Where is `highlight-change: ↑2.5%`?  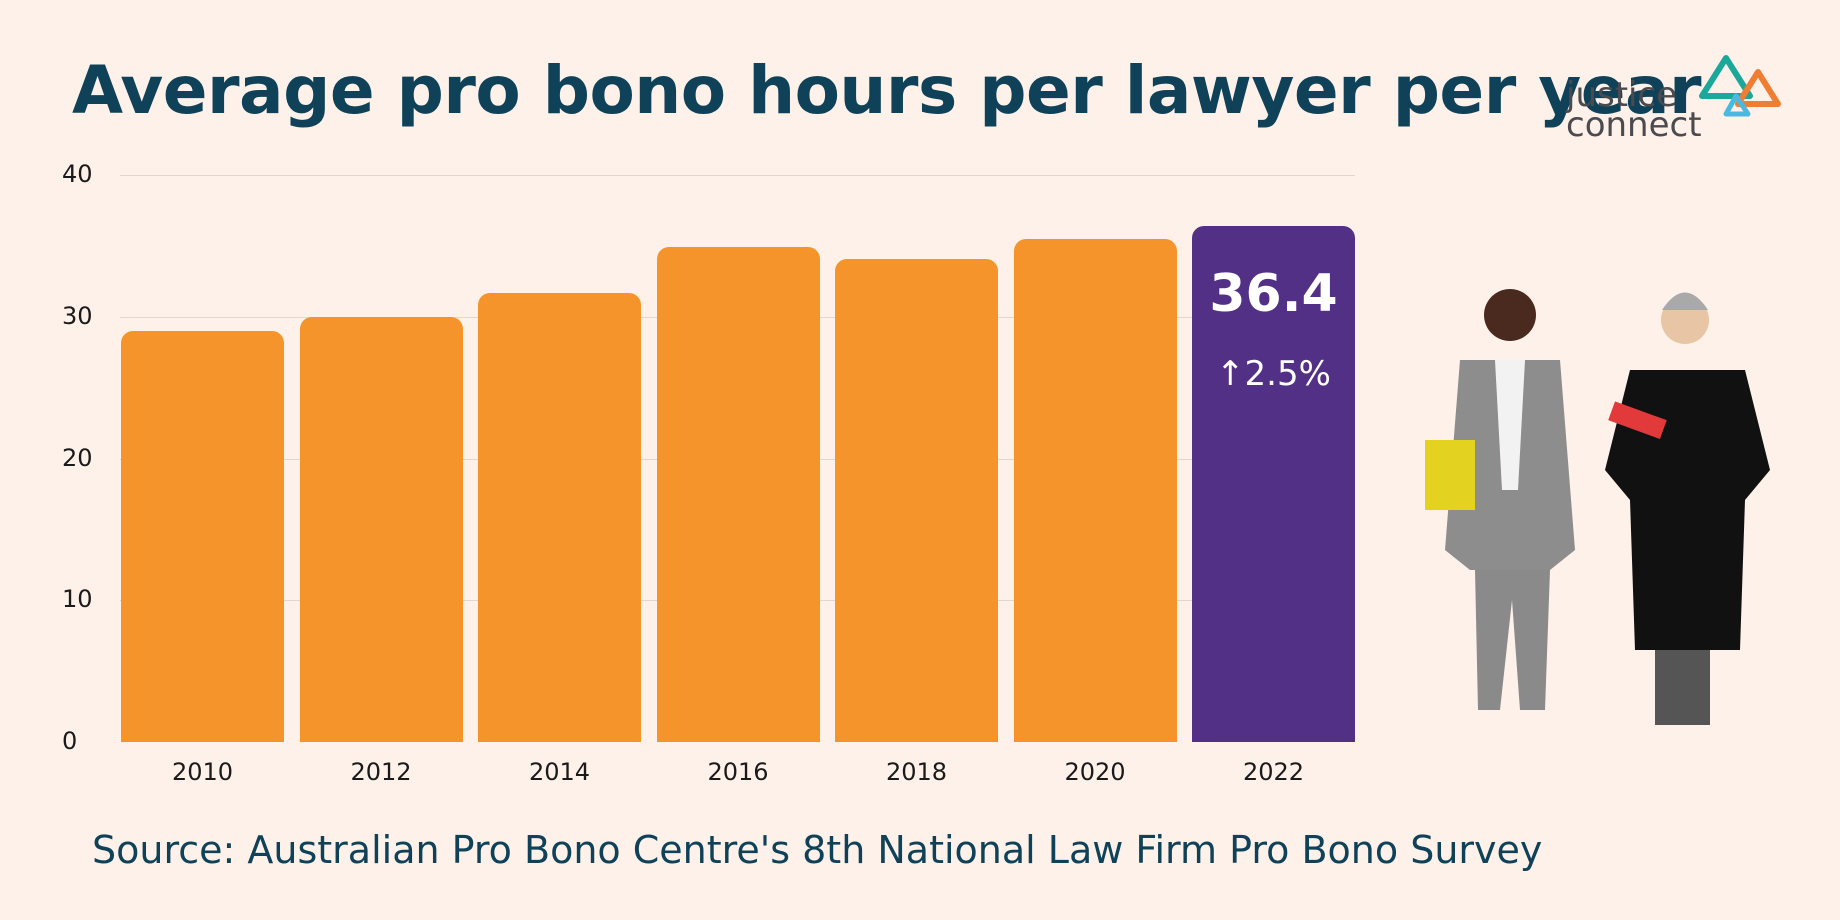 highlight-change: ↑2.5% is located at coordinates (1273, 374).